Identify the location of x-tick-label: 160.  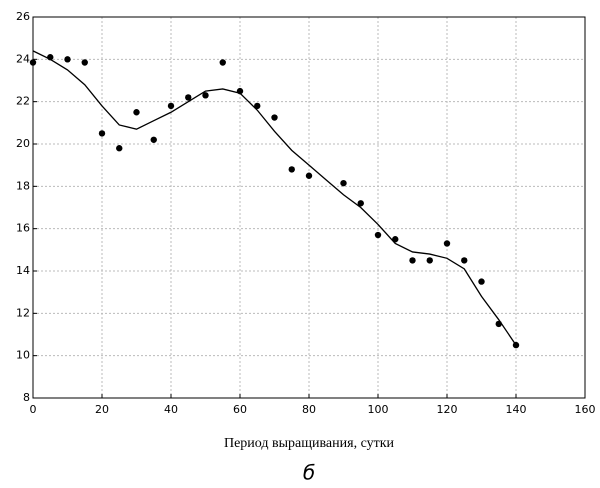
(585, 409).